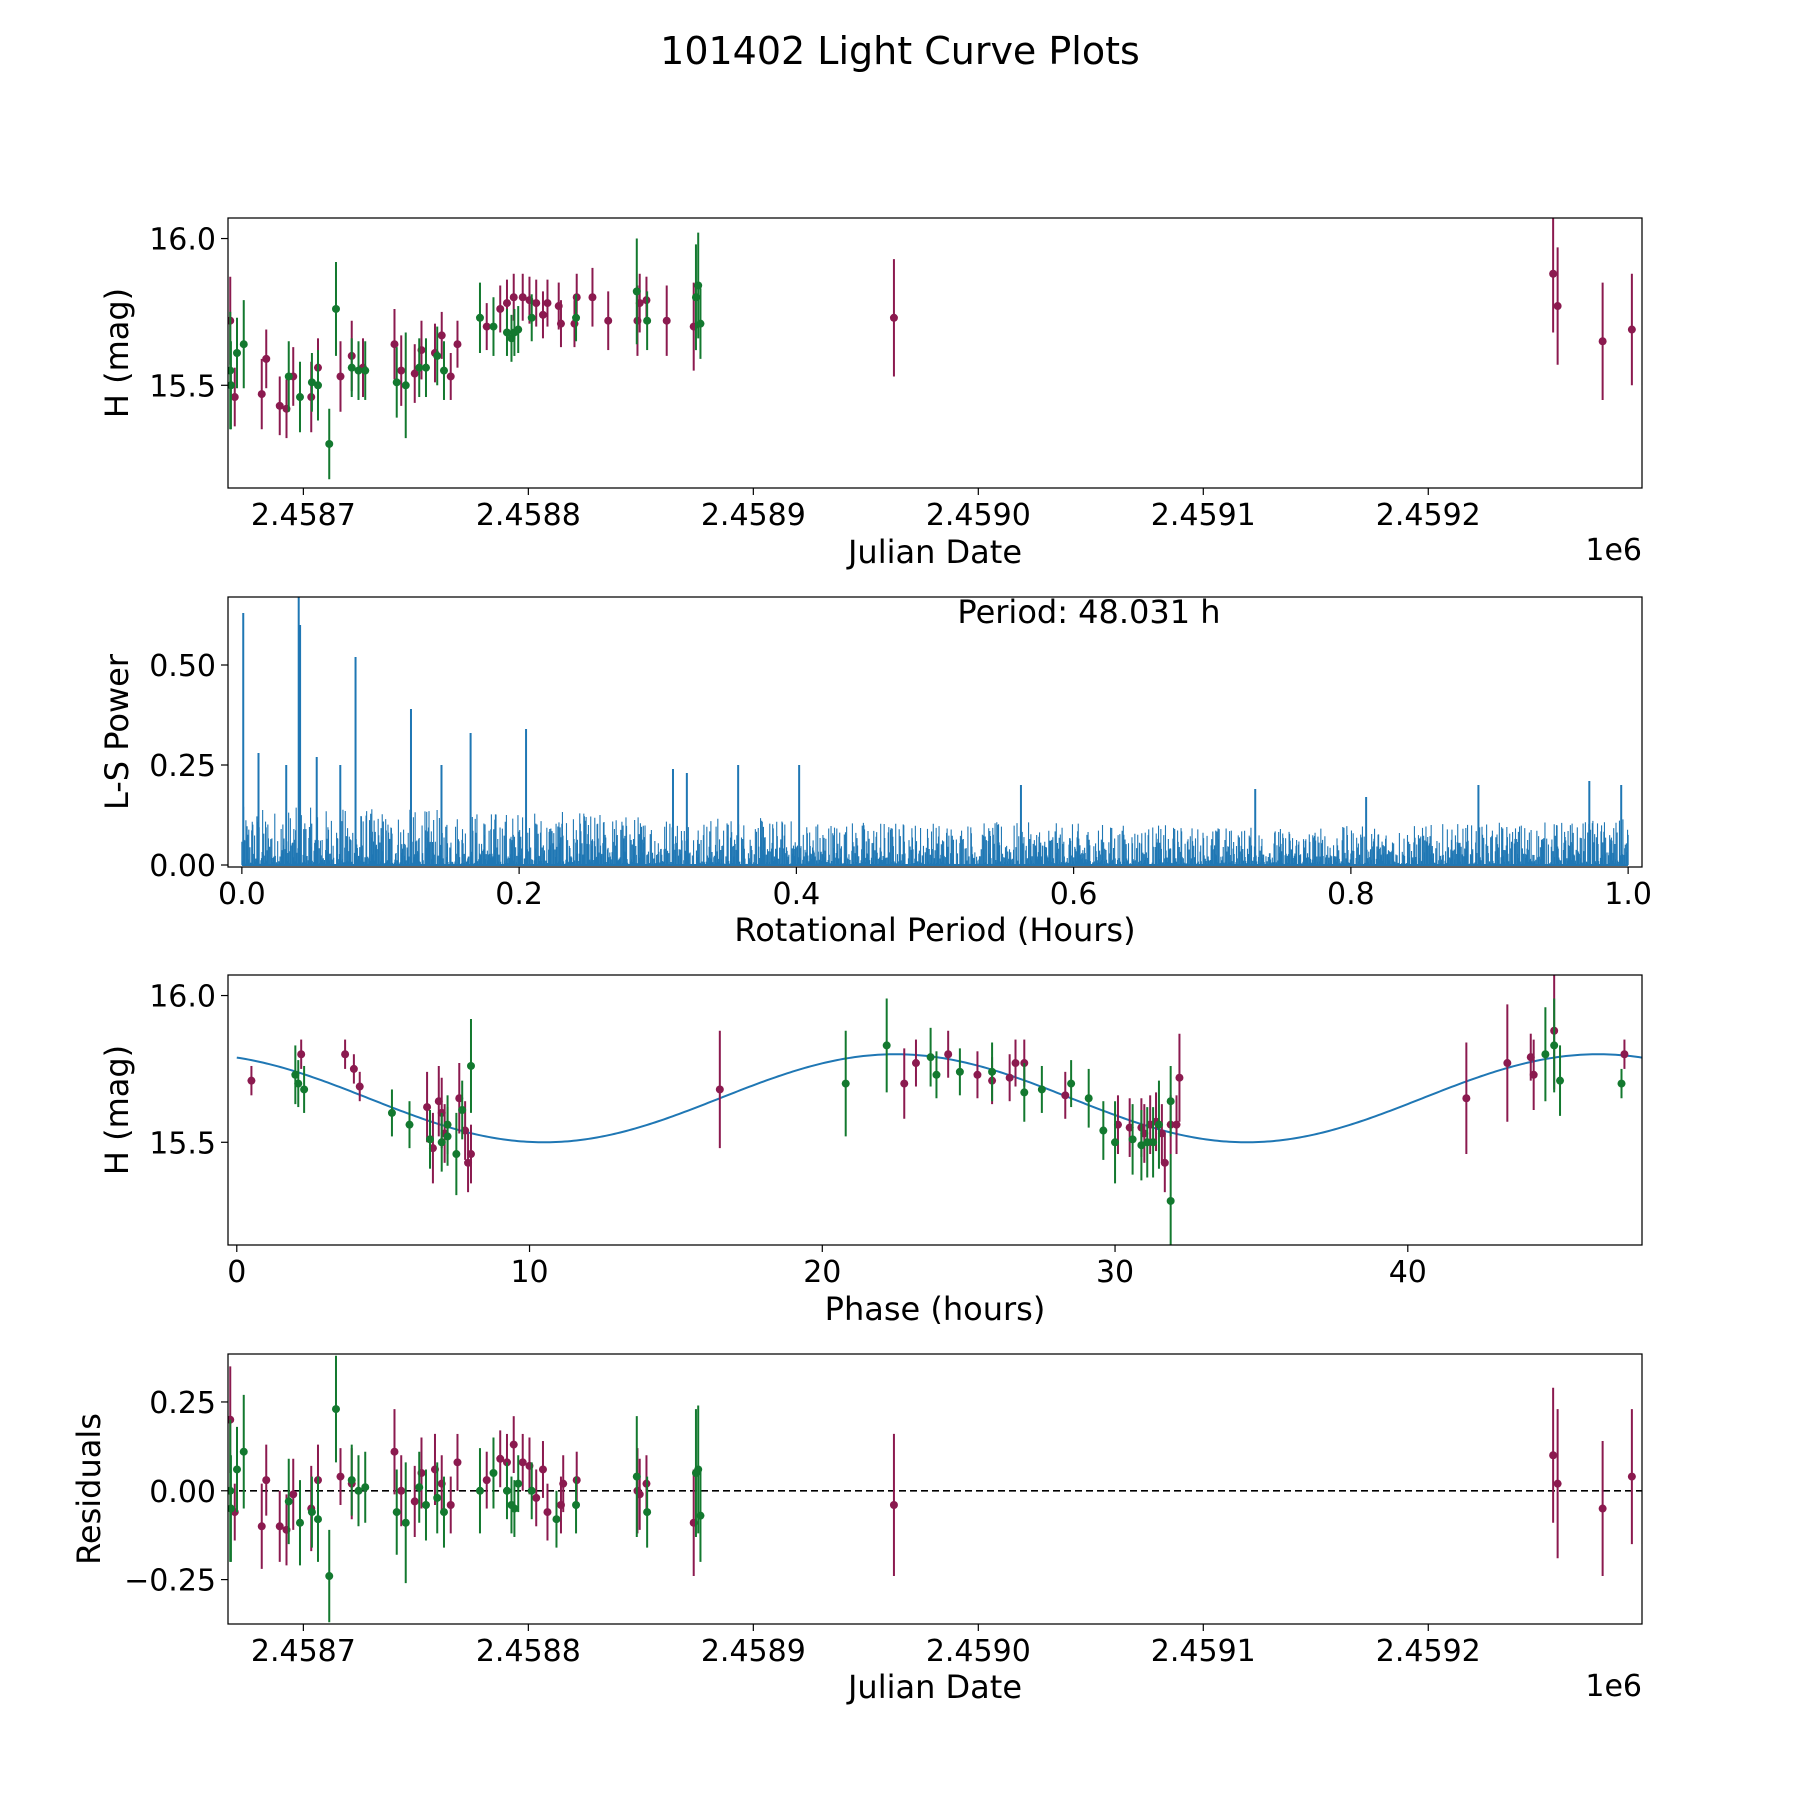 This screenshot has width=1800, height=1800. I want to click on x-tick-label: 2.4590, so click(978, 515).